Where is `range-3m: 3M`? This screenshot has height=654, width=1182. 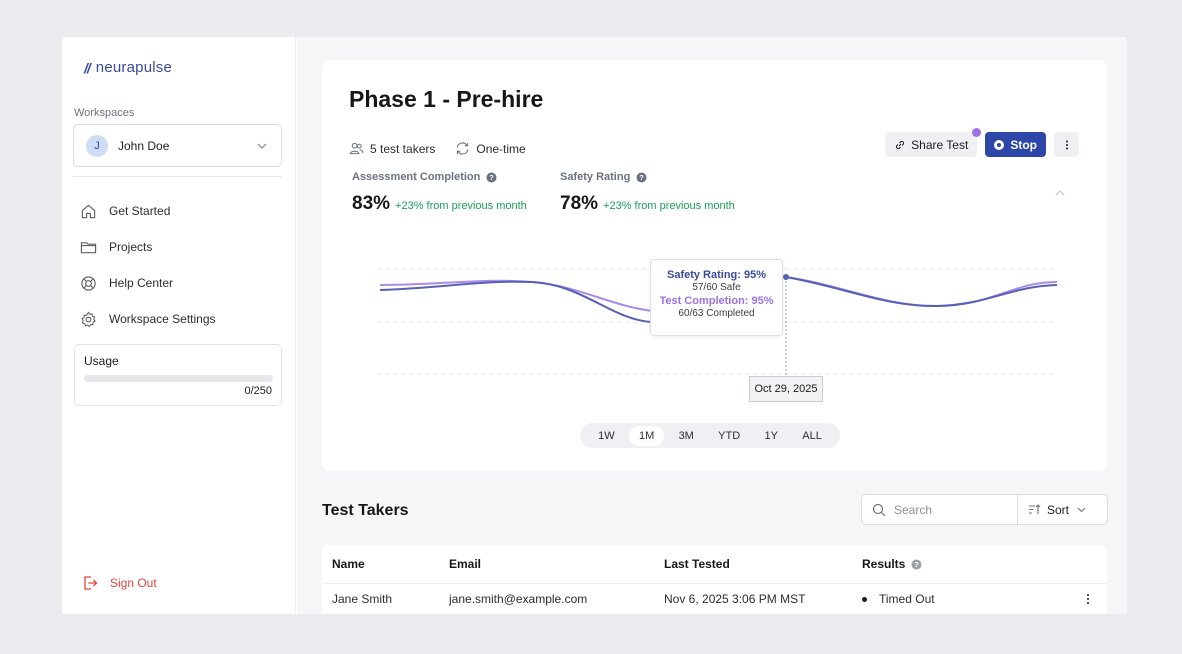
range-3m: 3M is located at coordinates (686, 435).